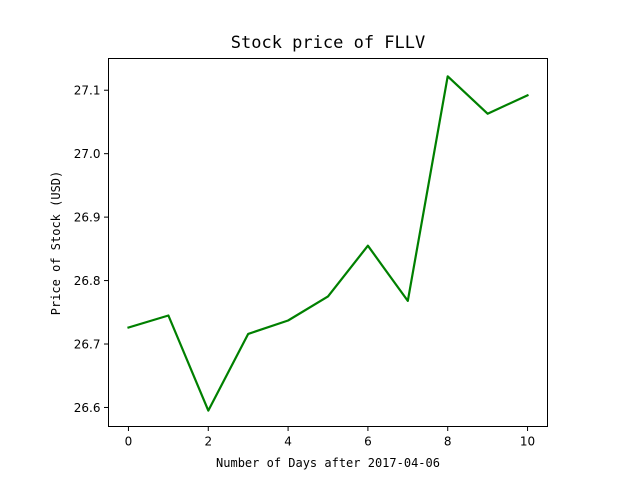 This screenshot has width=640, height=480. I want to click on y-tick-label: 26.7, so click(87, 344).